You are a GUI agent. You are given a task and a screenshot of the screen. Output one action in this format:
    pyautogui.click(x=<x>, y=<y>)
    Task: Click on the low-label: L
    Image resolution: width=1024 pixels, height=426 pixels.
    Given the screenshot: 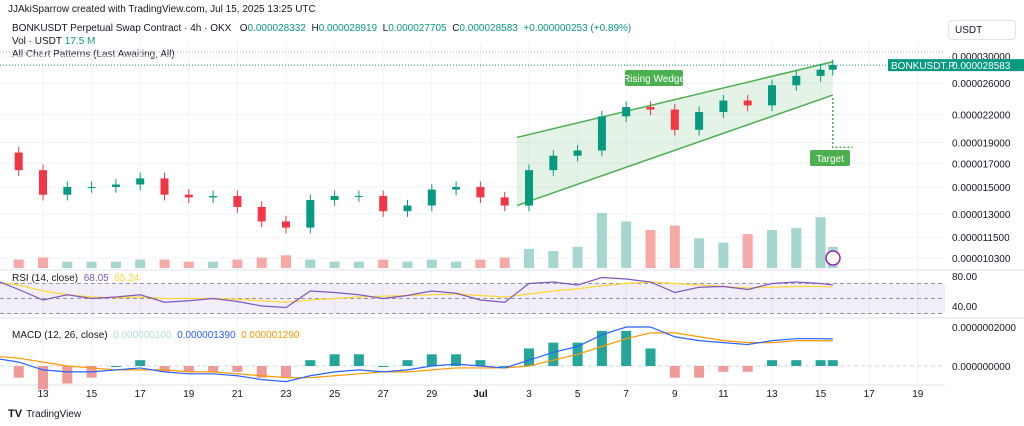 What is the action you would take?
    pyautogui.click(x=385, y=28)
    